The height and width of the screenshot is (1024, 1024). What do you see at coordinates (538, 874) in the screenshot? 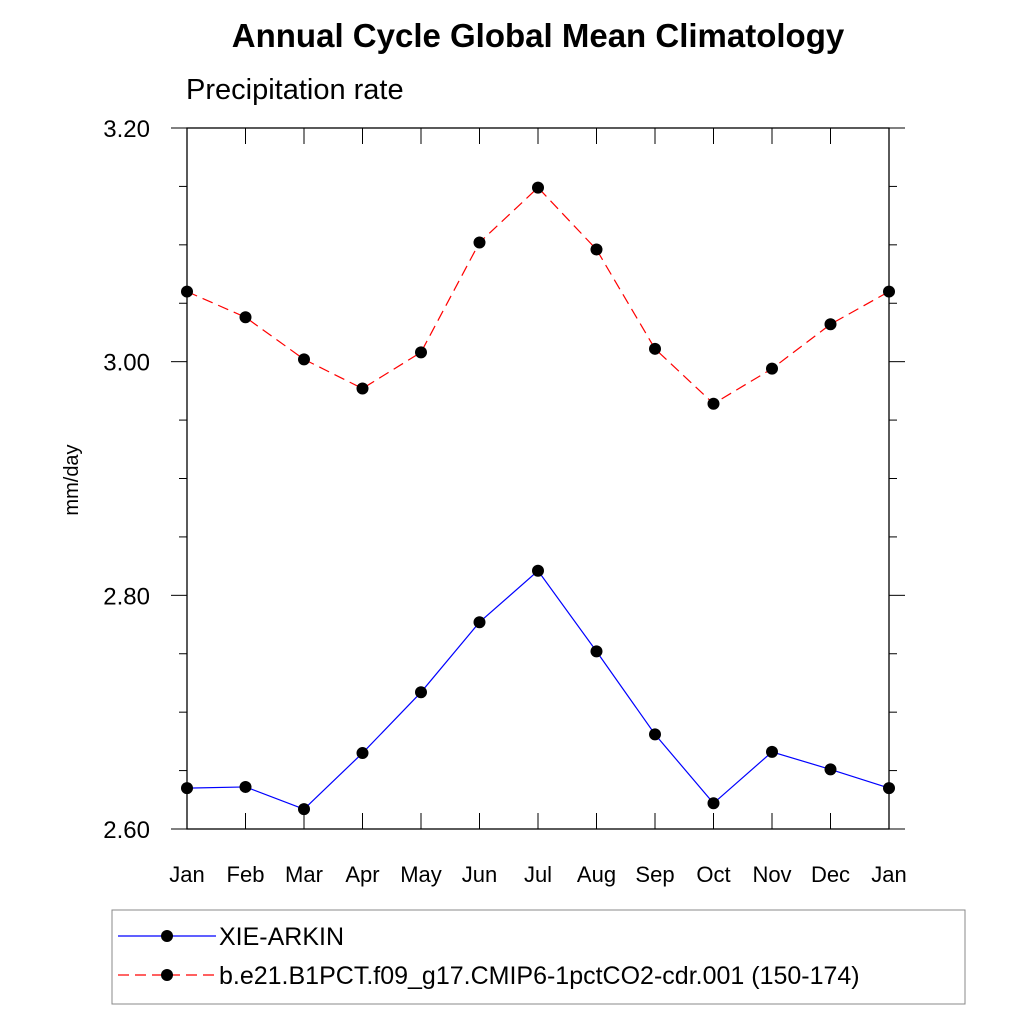
I see `x-tick-label: Jul` at bounding box center [538, 874].